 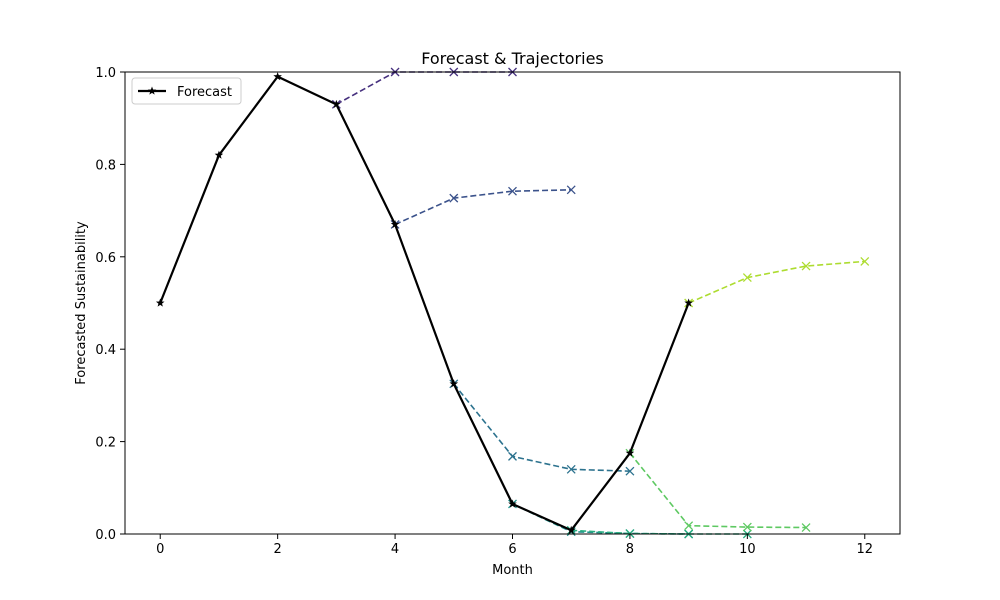 I want to click on y-tick-label: 0.4, so click(x=105, y=350).